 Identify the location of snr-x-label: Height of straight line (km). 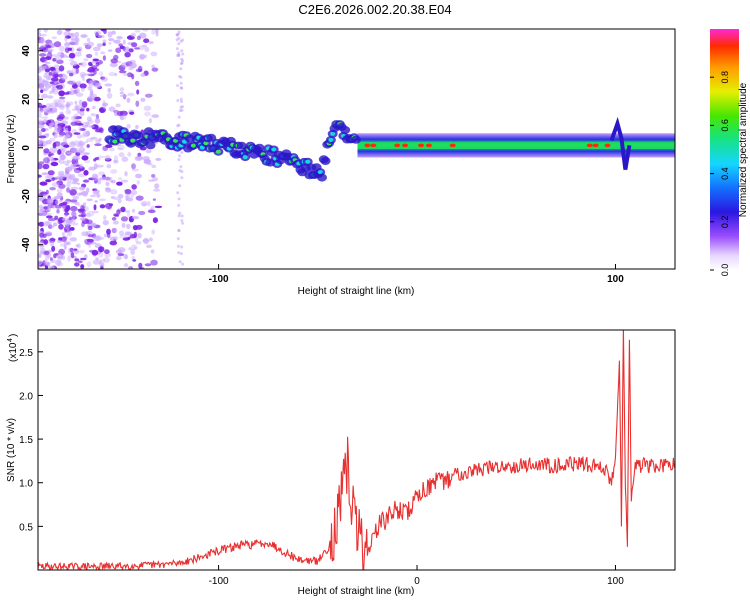
(356, 591).